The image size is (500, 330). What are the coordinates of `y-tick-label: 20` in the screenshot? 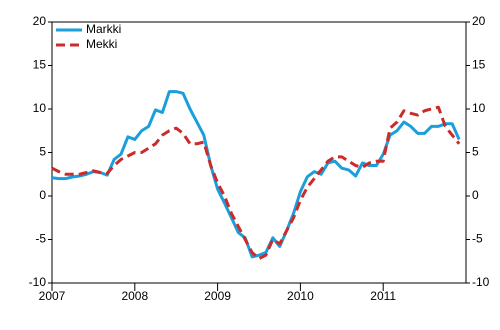 It's located at (40, 21).